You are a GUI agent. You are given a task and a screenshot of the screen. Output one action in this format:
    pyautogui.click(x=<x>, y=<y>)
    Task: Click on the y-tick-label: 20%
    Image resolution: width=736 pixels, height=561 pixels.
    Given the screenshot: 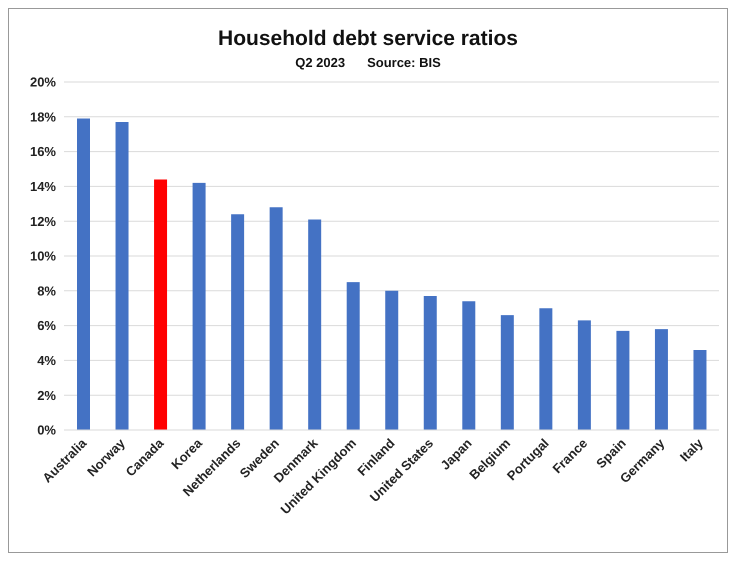 What is the action you would take?
    pyautogui.click(x=43, y=82)
    